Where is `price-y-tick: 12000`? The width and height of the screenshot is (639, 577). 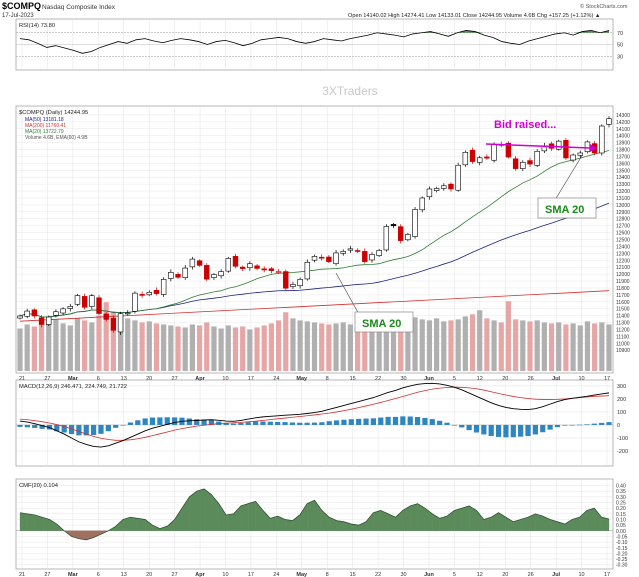 price-y-tick: 12000 is located at coordinates (623, 275).